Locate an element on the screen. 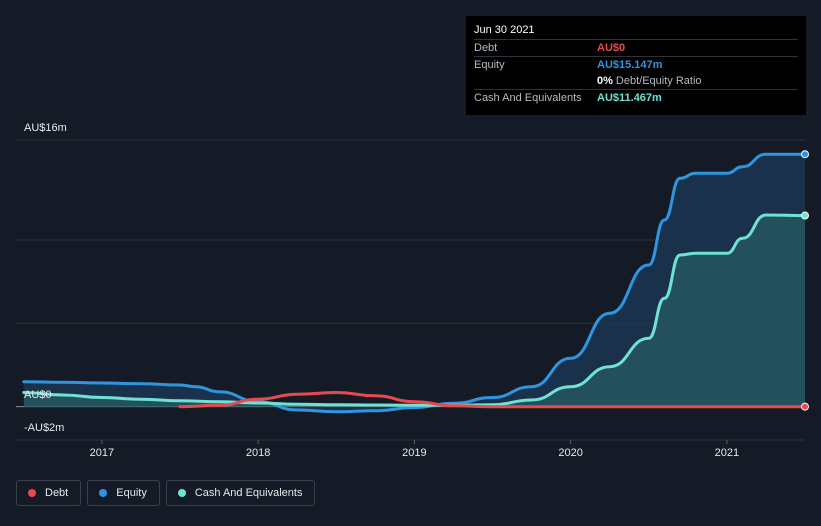 The height and width of the screenshot is (526, 821). end-marker-cash-and-equivalents is located at coordinates (805, 215).